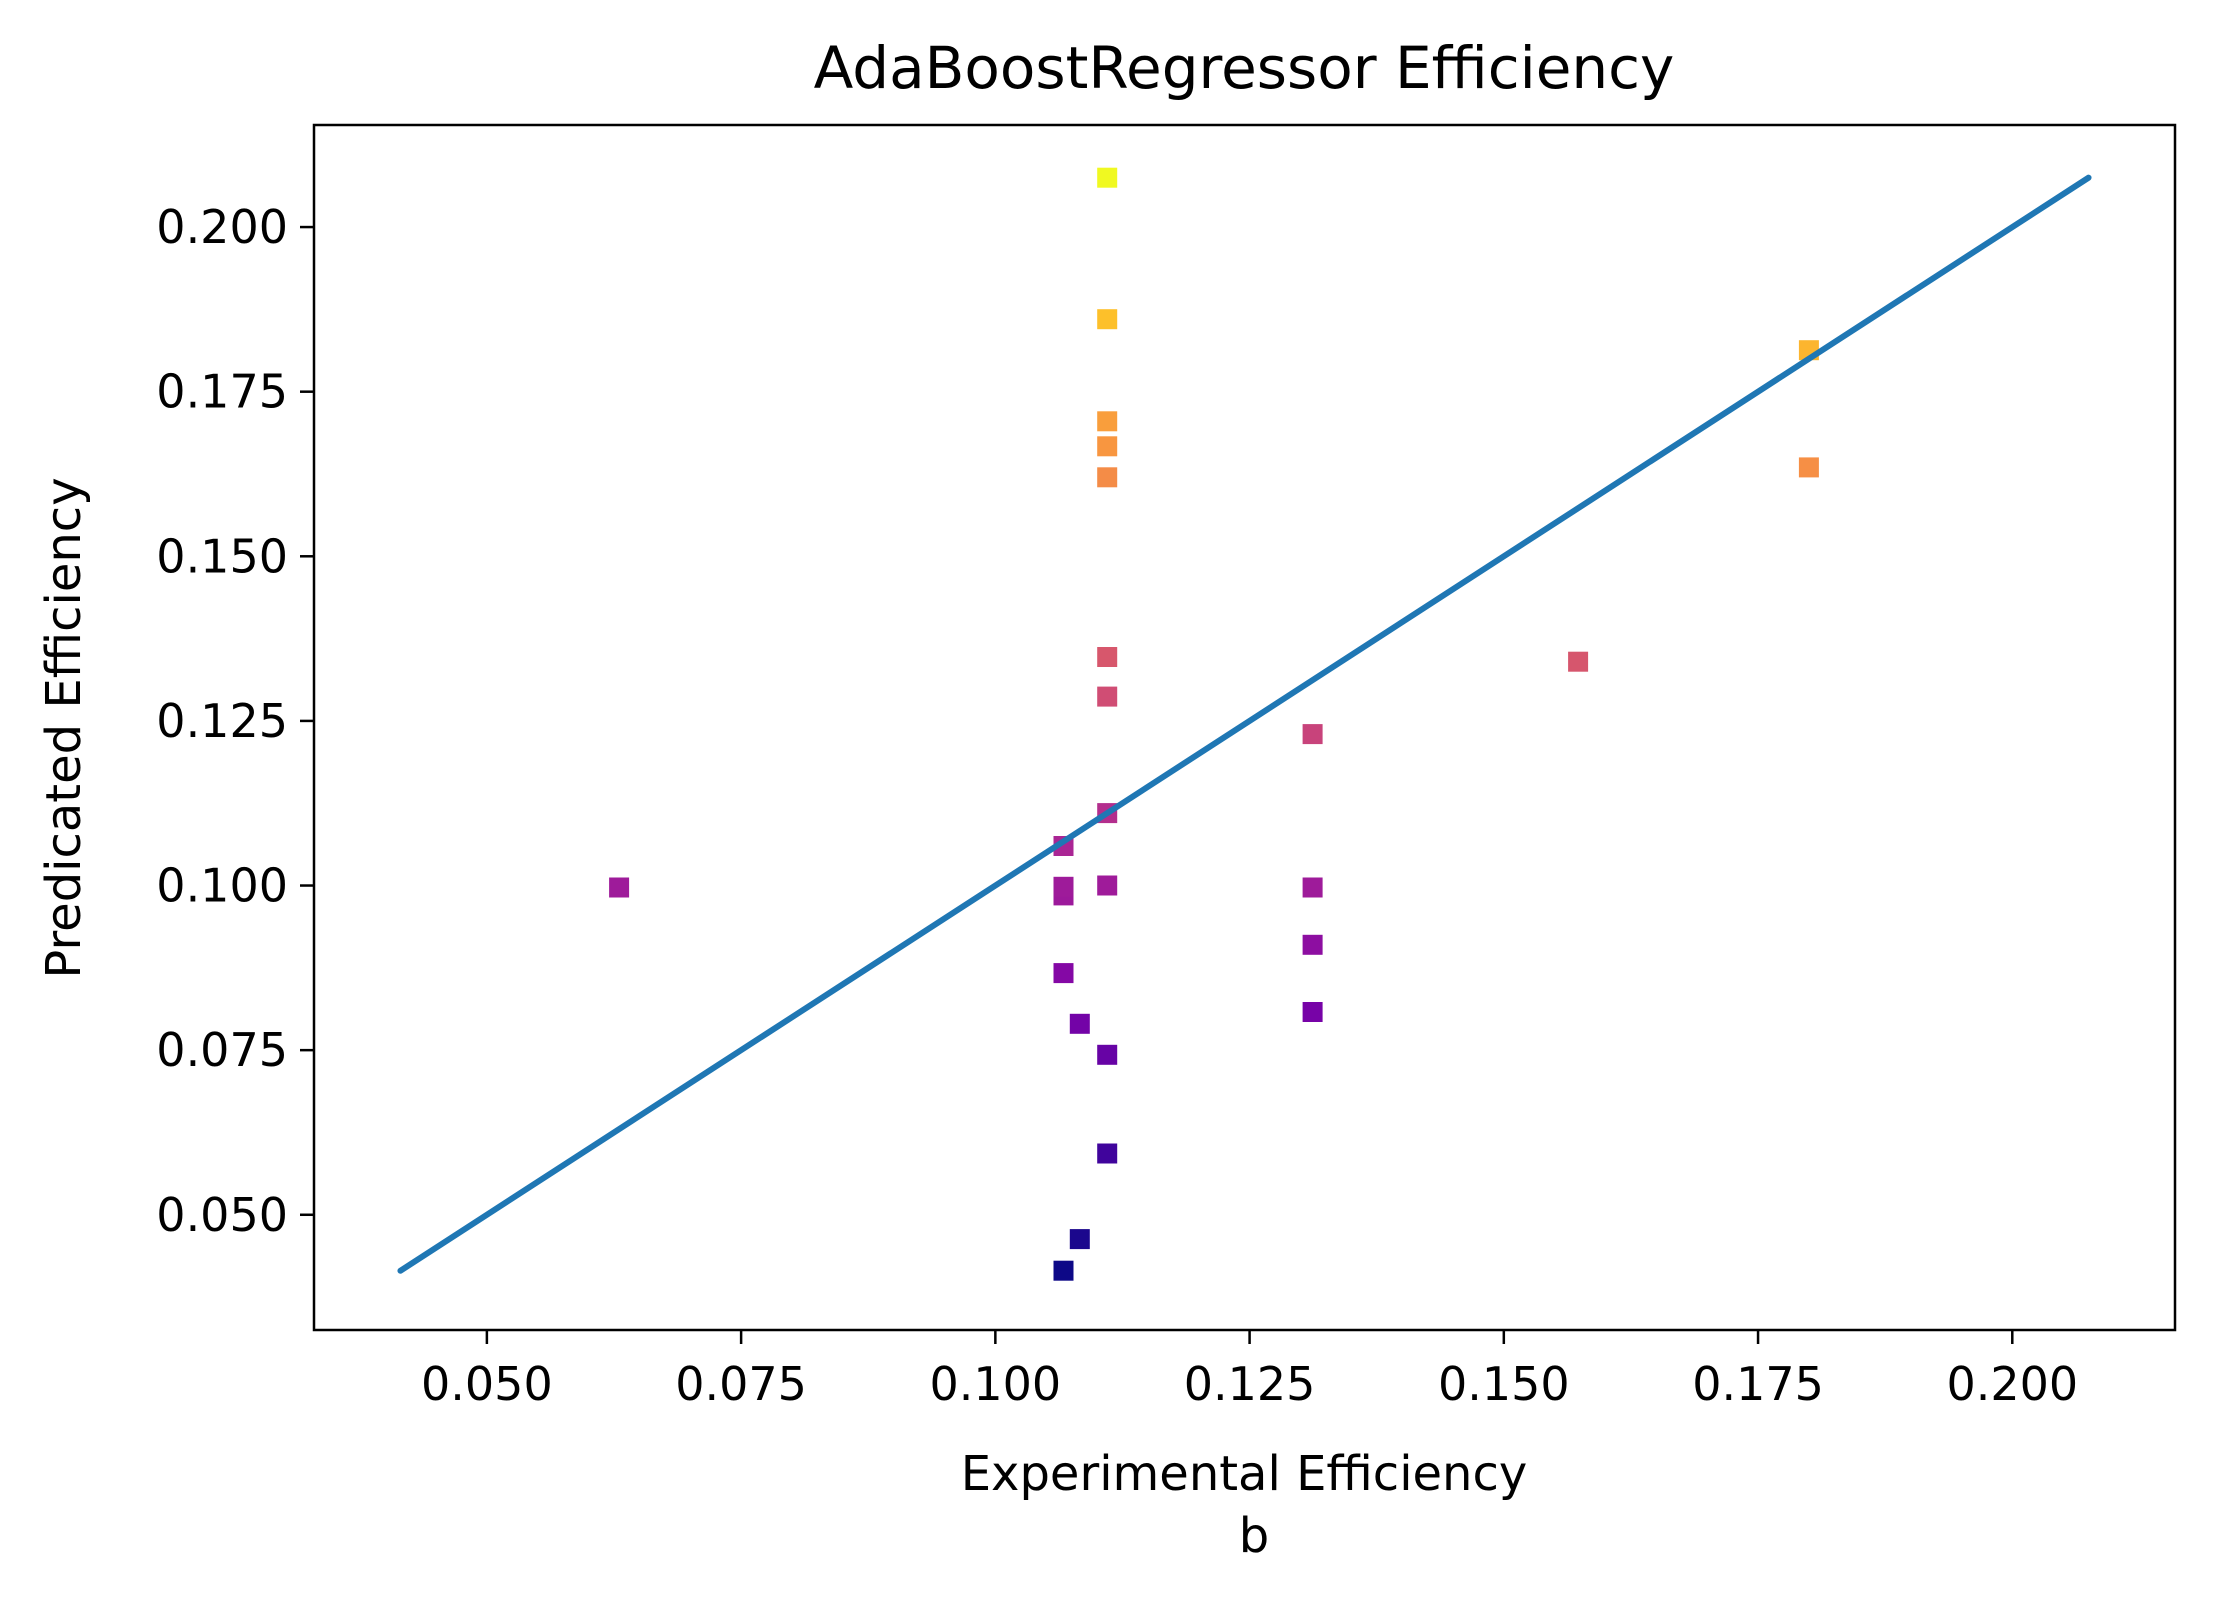 The image size is (2214, 1602). I want to click on y-tick-label-2: 0.100, so click(222, 886).